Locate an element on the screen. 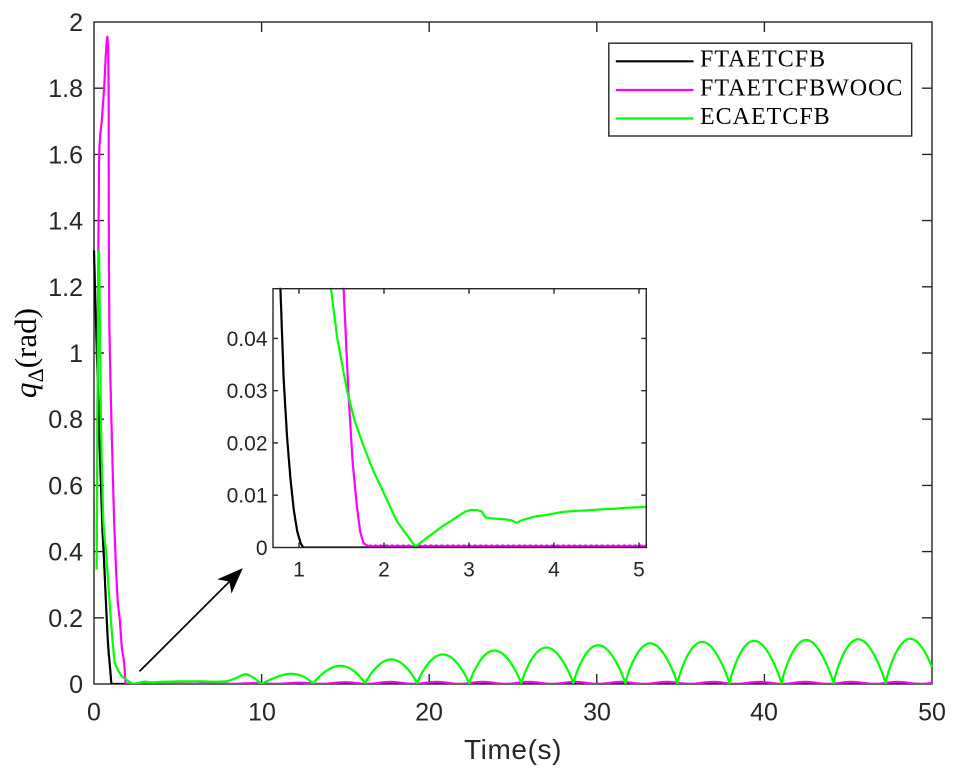 This screenshot has width=973, height=780. svg-text: 30 is located at coordinates (597, 713).